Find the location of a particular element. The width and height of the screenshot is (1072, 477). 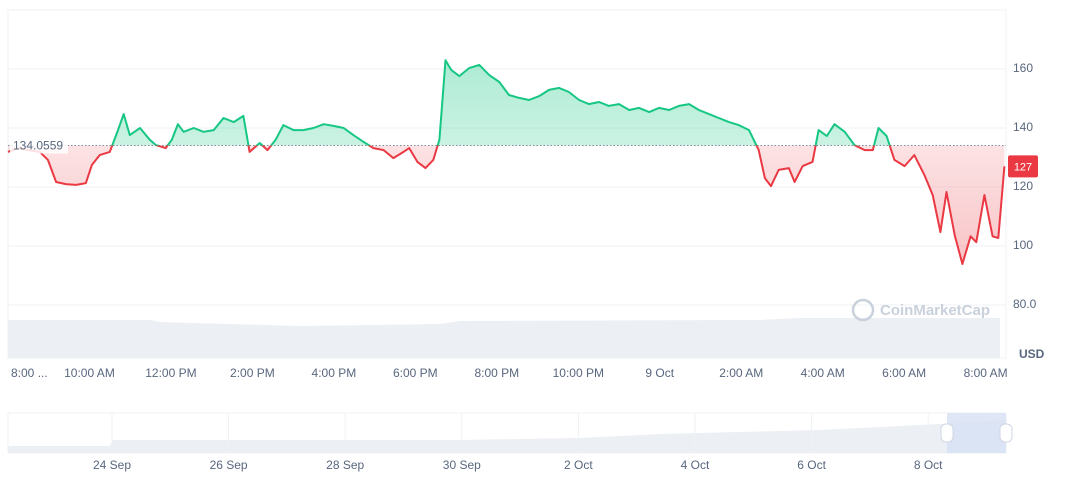

x-tick-label: 4:00 PM is located at coordinates (334, 373).